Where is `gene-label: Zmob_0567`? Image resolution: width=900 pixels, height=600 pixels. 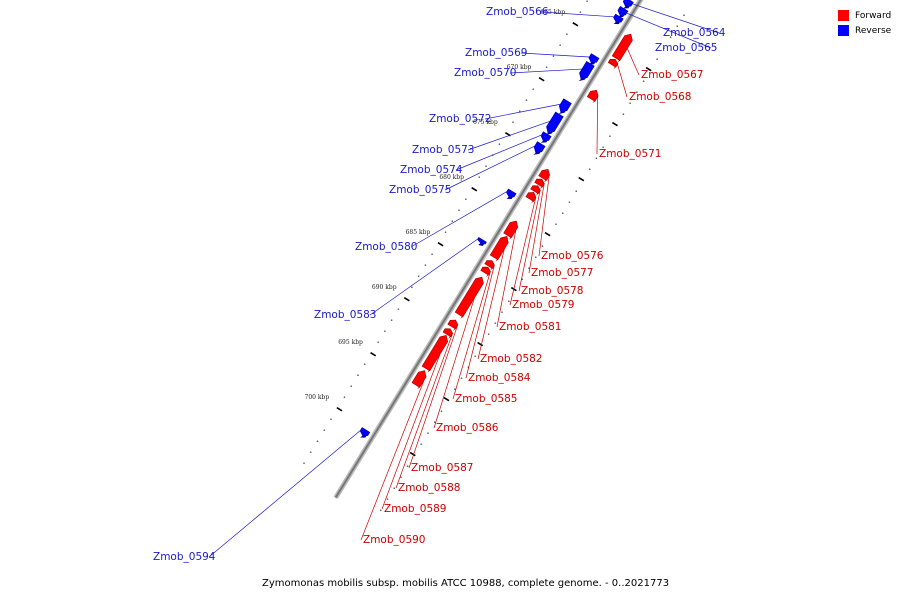 gene-label: Zmob_0567 is located at coordinates (672, 75).